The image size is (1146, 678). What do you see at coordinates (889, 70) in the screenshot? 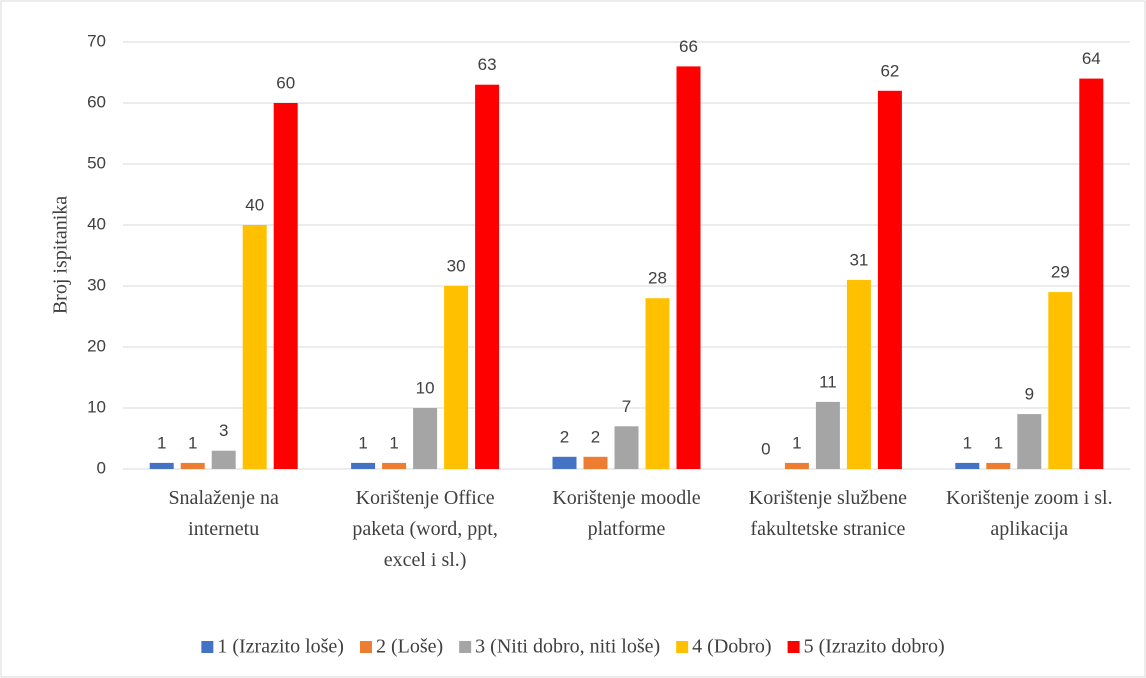
I see `value-label: 62` at bounding box center [889, 70].